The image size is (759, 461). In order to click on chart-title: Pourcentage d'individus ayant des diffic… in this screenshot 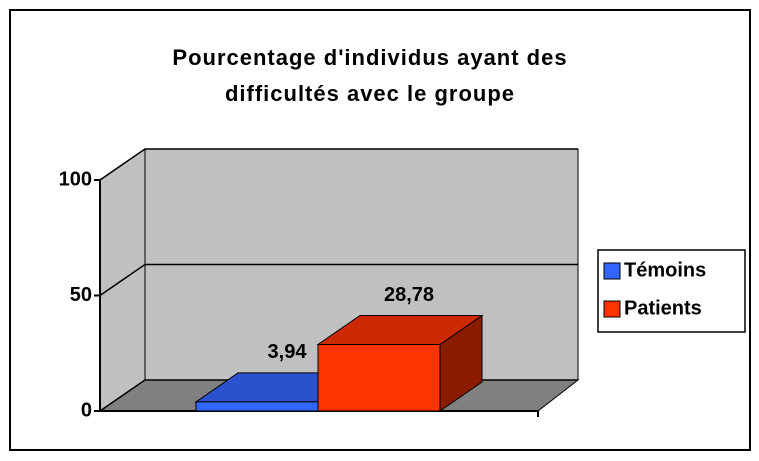, I will do `click(370, 75)`.